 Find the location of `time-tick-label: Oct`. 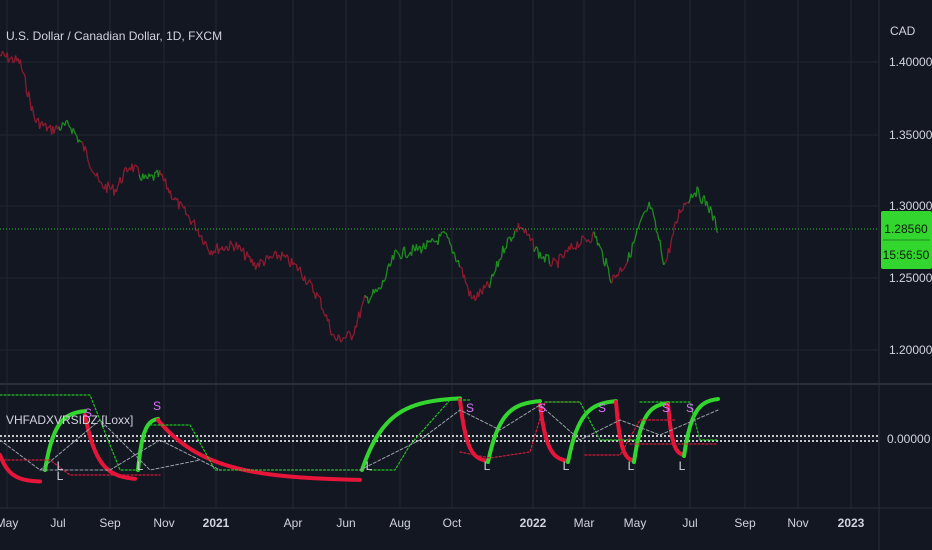

time-tick-label: Oct is located at coordinates (452, 523).